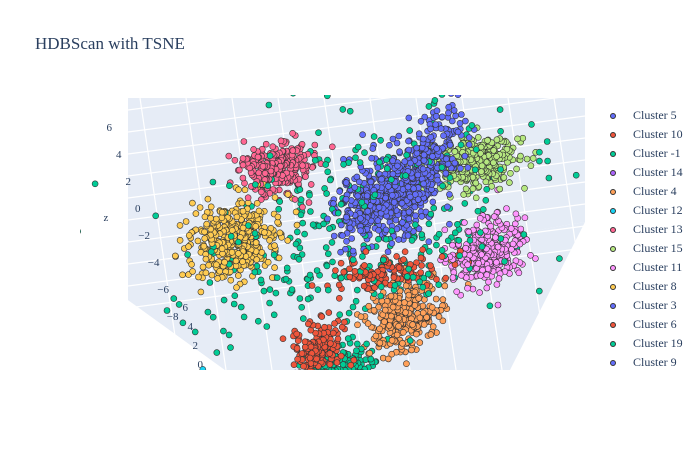 The height and width of the screenshot is (450, 700). Describe the element at coordinates (653, 362) in the screenshot. I see `legend-item: Cluster 9` at that location.